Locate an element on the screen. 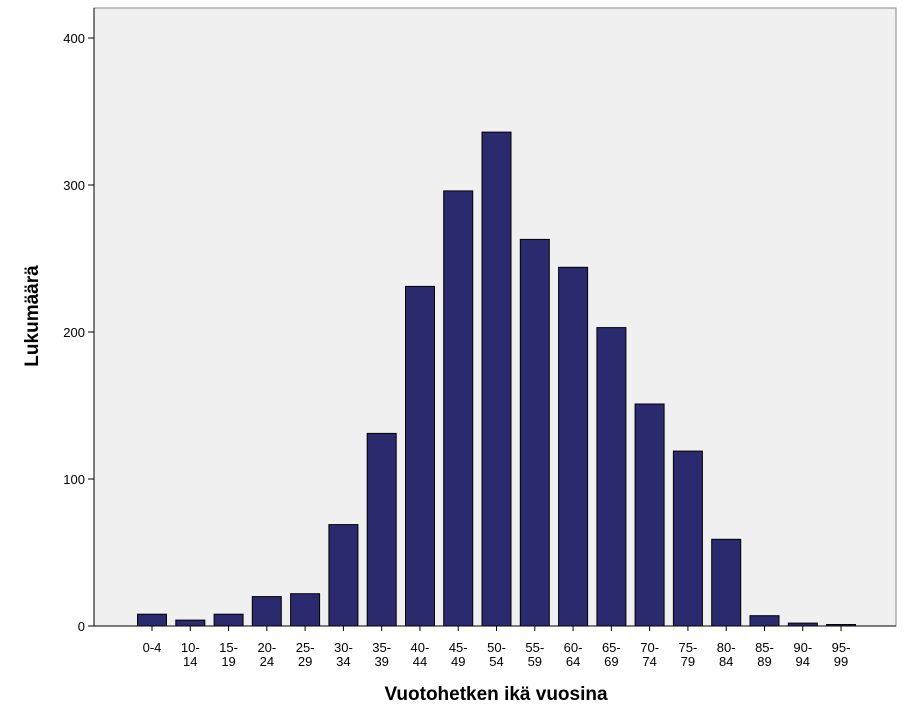 The height and width of the screenshot is (728, 909). x-tick-label: 64 is located at coordinates (573, 661).